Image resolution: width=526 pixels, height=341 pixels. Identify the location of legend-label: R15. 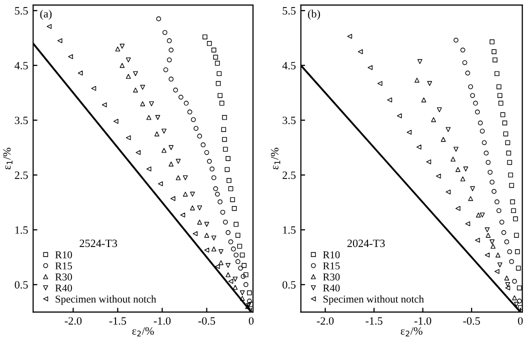
(63, 266).